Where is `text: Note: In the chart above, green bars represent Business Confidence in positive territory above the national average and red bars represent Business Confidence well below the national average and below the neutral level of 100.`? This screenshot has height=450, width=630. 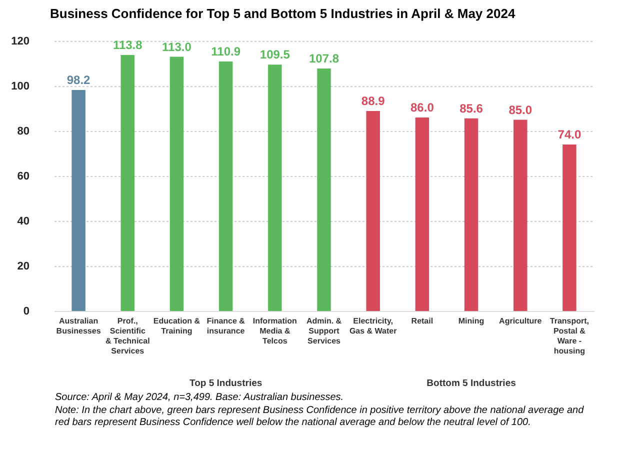 text: Note: In the chart above, green bars represent Business Confidence in positive territory above the national average and red bars represent Business Confidence well below the national average and below the neutral level of 100. is located at coordinates (320, 417).